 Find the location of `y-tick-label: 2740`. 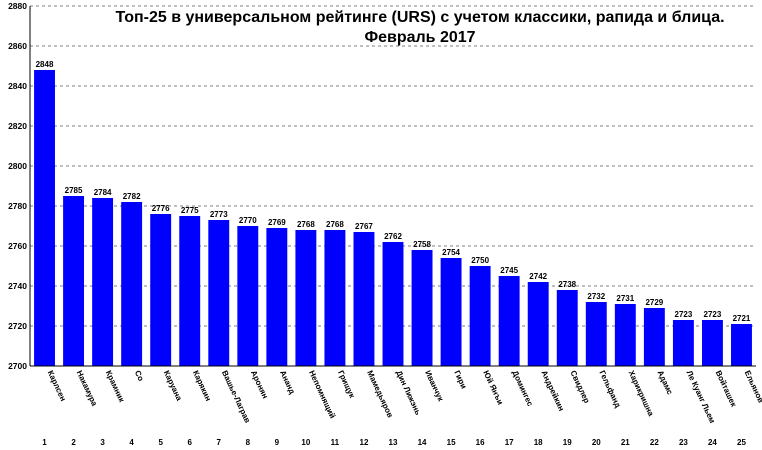

y-tick-label: 2740 is located at coordinates (17, 286).